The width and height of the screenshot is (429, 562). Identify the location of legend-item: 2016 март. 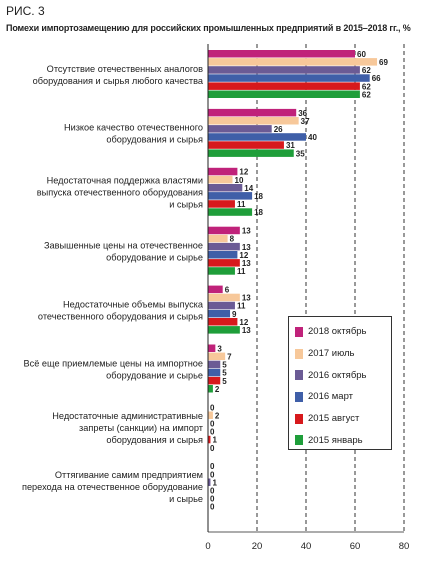
(343, 397).